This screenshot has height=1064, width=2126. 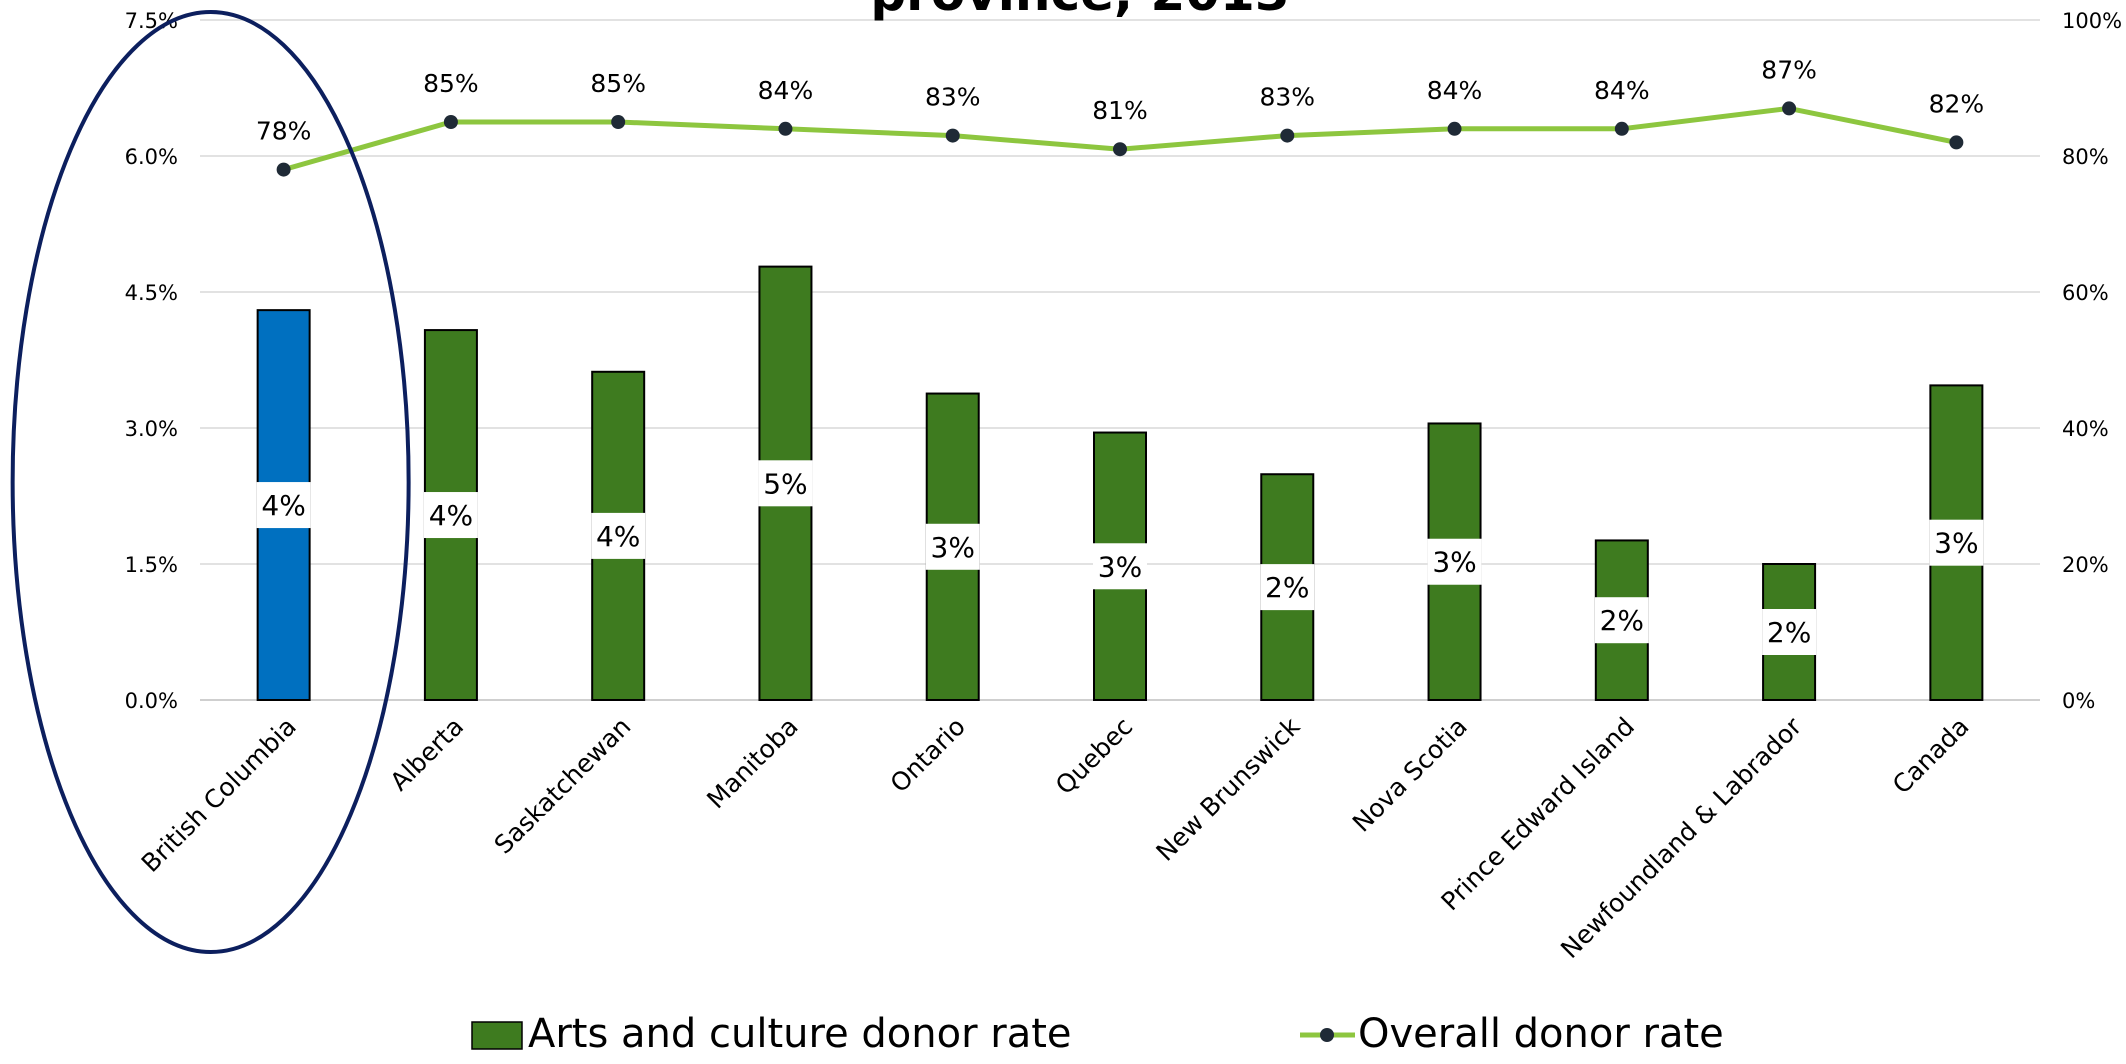 What do you see at coordinates (2085, 565) in the screenshot?
I see `right-tick-label: 20%` at bounding box center [2085, 565].